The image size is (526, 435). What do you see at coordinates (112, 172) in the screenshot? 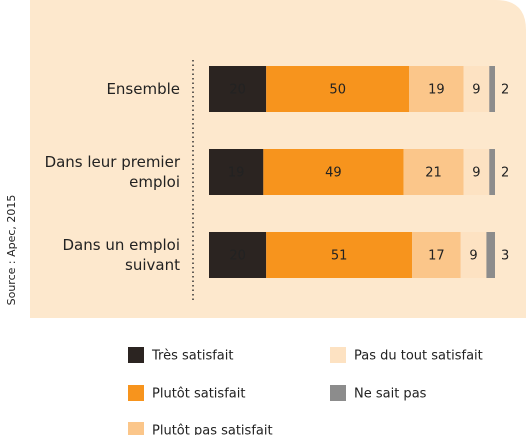
I see `category-label: Dans leur premier emploi` at bounding box center [112, 172].